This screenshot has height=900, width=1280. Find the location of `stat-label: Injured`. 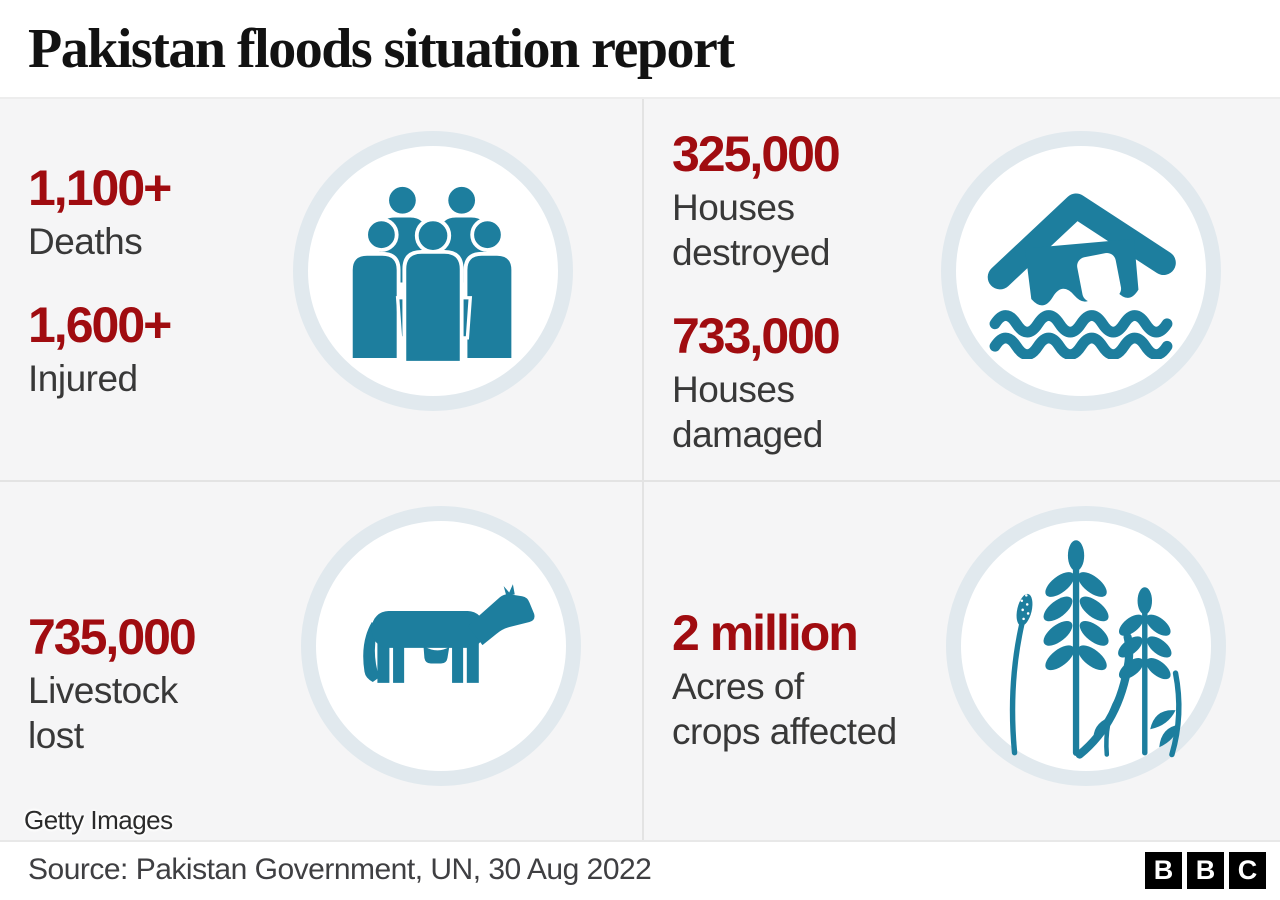

stat-label: Injured is located at coordinates (83, 379).